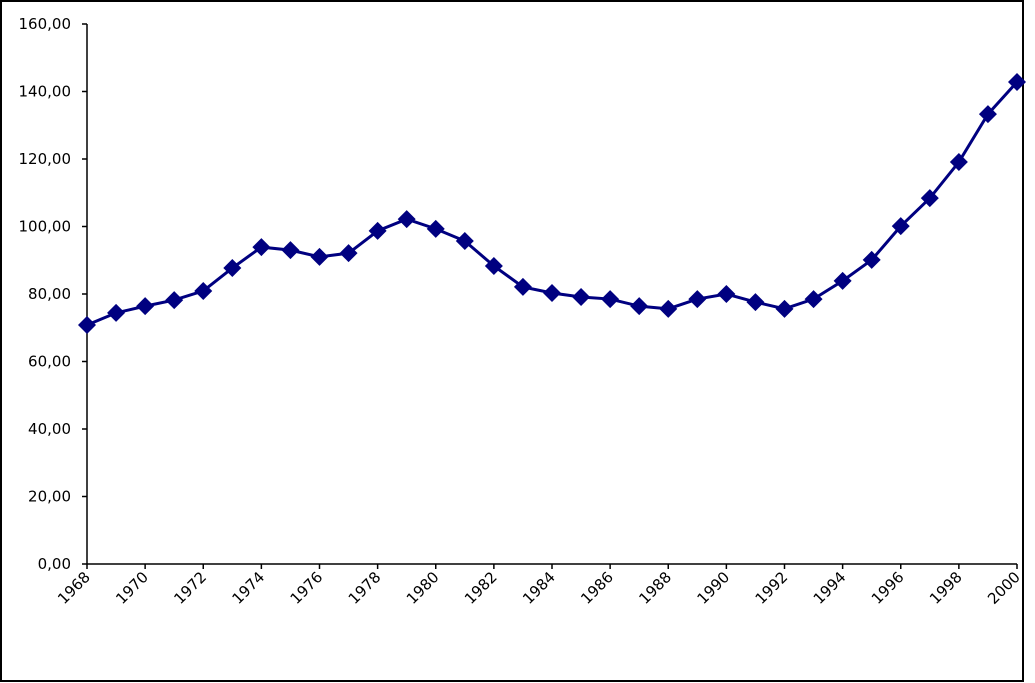 This screenshot has height=683, width=1035. Describe the element at coordinates (49, 429) in the screenshot. I see `y-tick-label: 40,00` at that location.